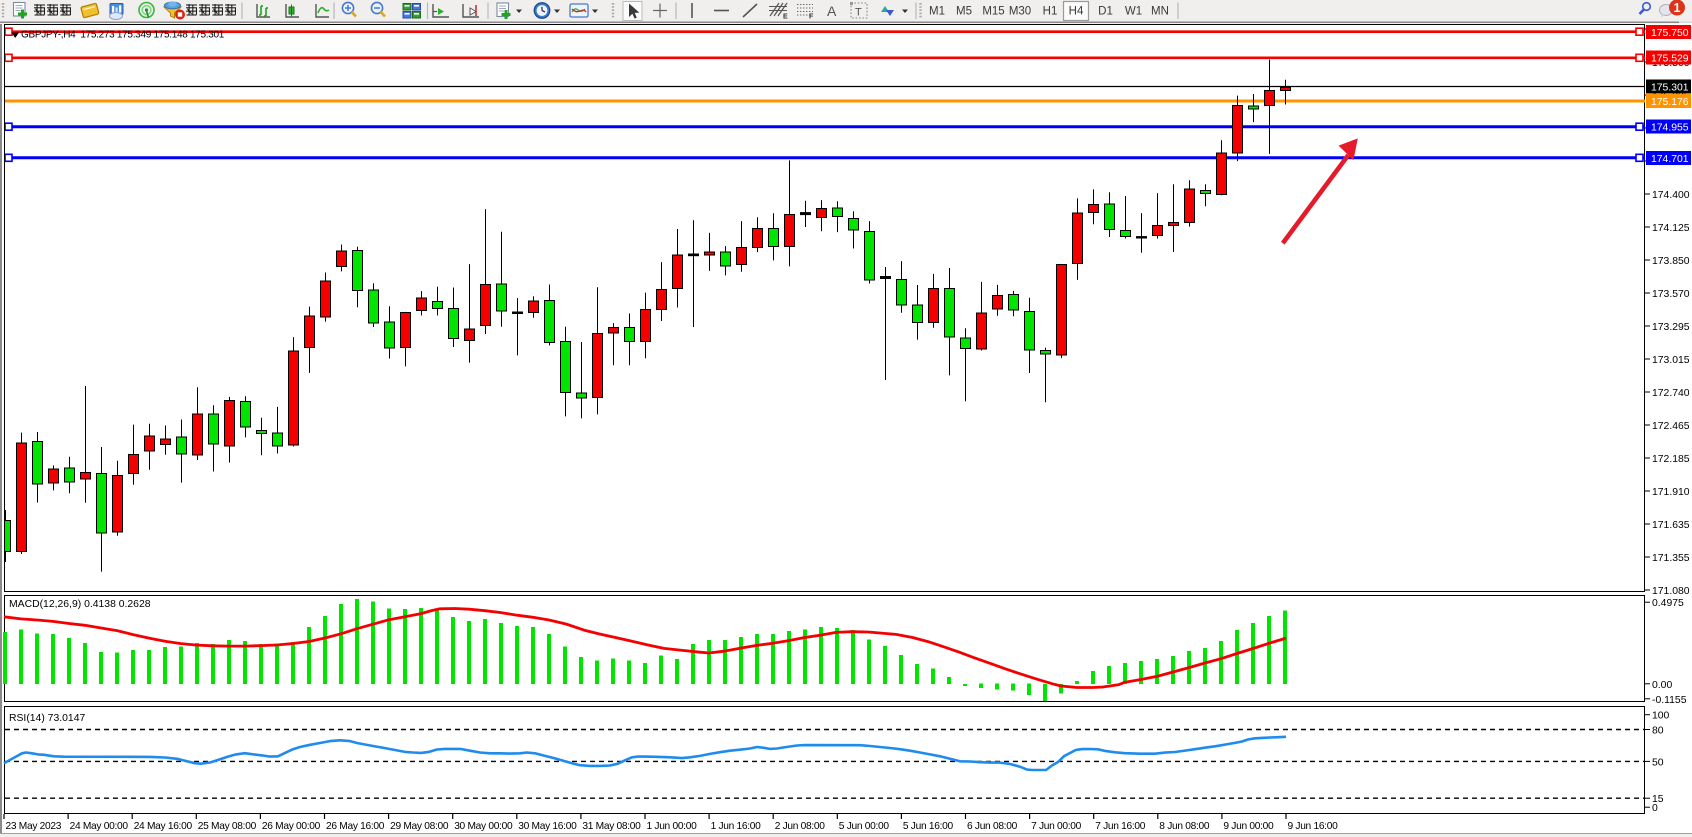  Describe the element at coordinates (1671, 360) in the screenshot. I see `svg-text: 173.015` at that location.